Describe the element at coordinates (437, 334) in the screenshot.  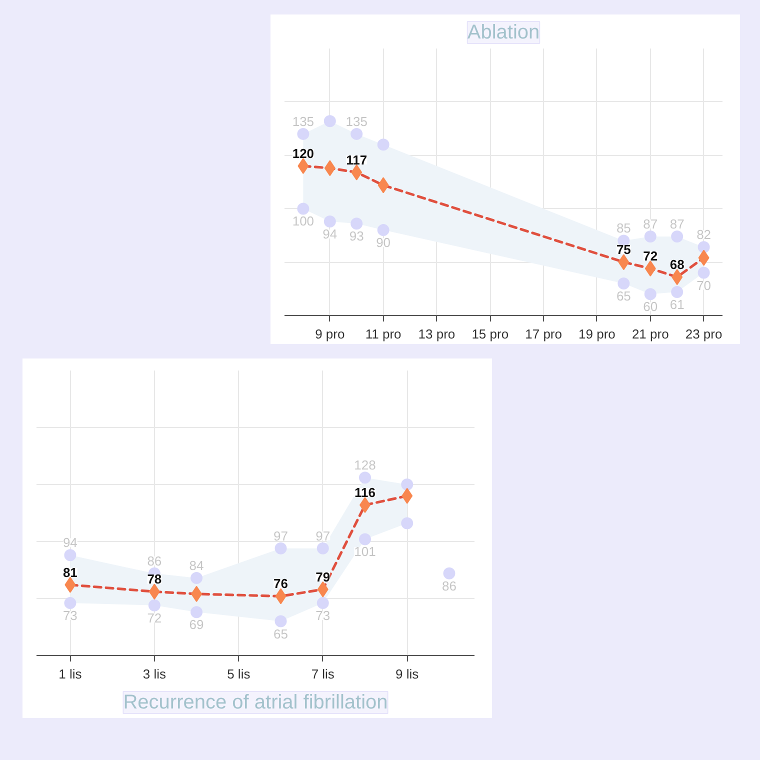
I see `x-tick-label: 13 pro` at that location.